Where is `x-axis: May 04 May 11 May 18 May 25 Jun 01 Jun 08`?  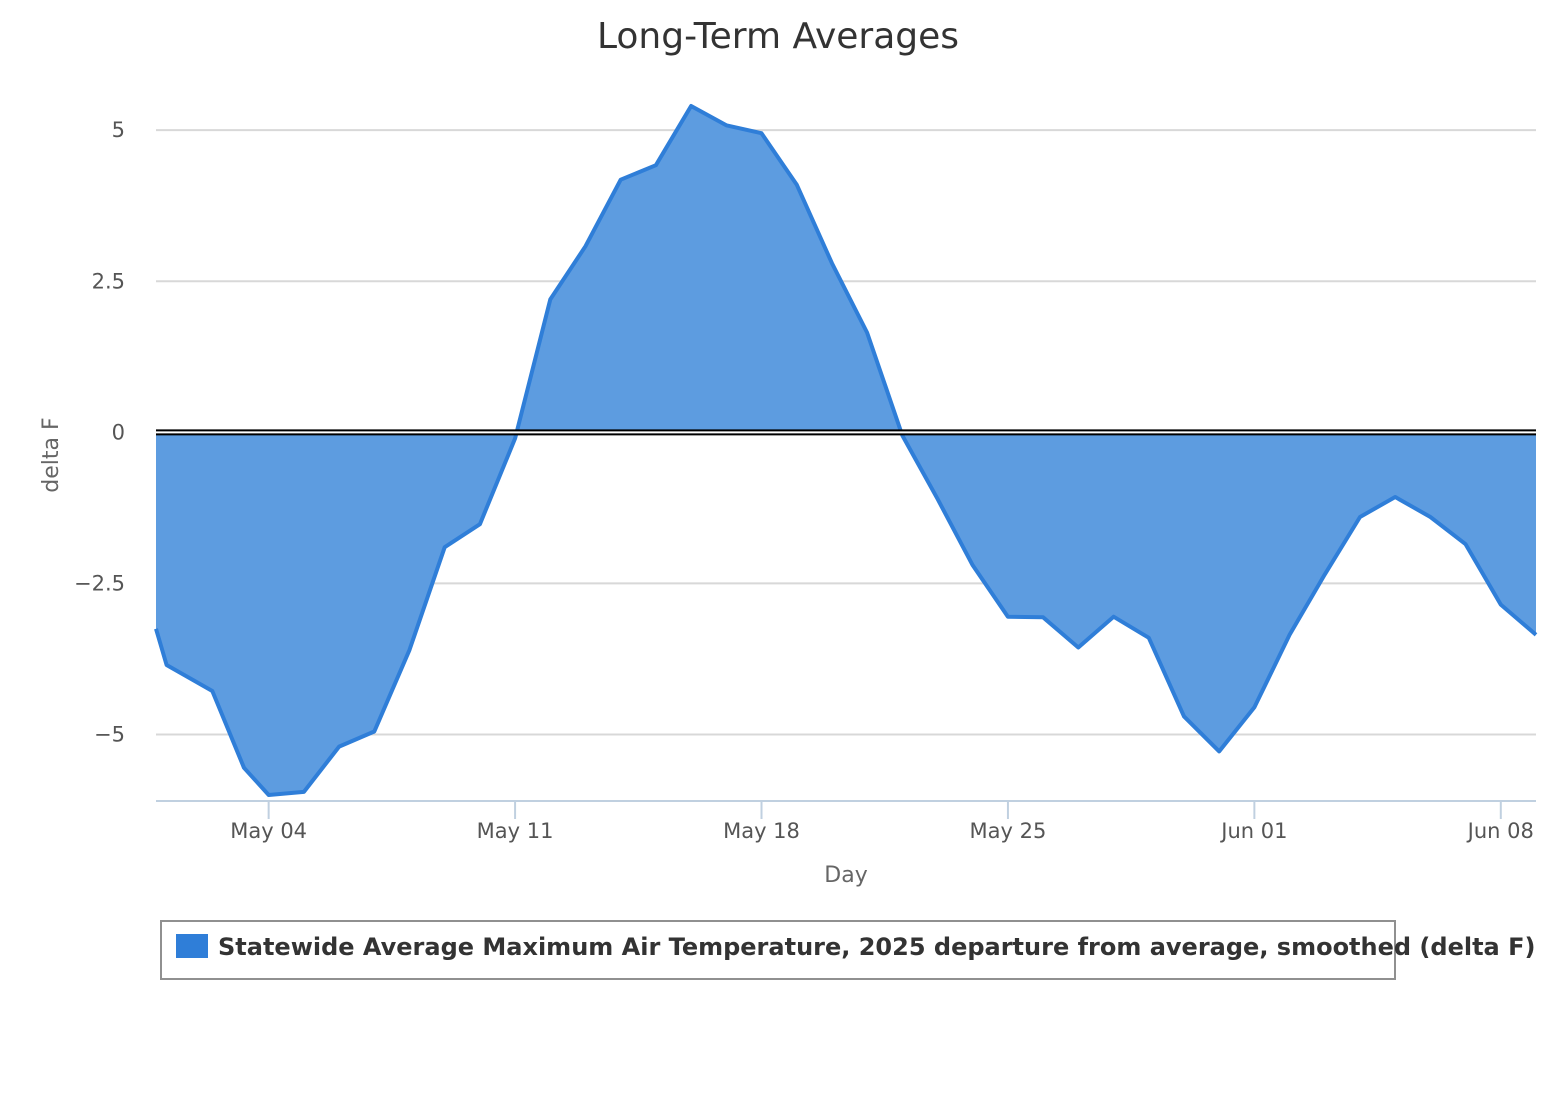 x-axis: May 04 May 11 May 18 May 25 Jun 01 Jun 08 is located at coordinates (846, 821).